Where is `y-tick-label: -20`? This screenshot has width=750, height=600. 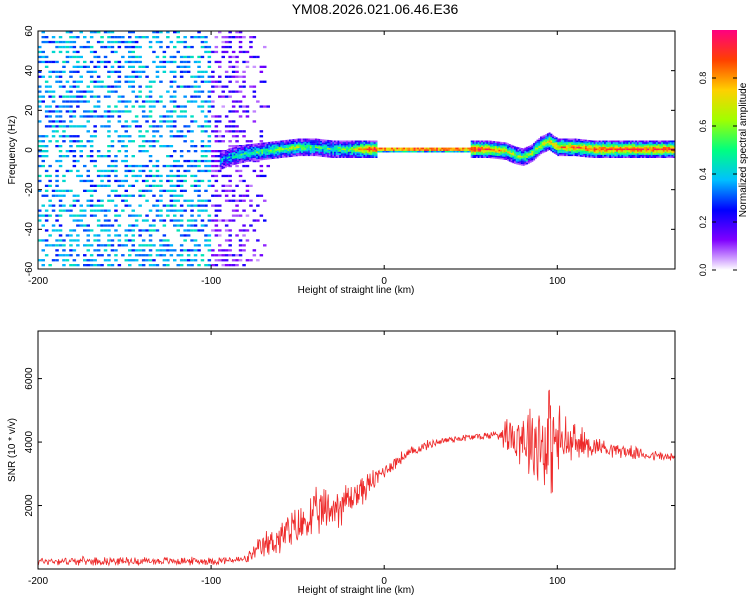
y-tick-label: -20 is located at coordinates (29, 189).